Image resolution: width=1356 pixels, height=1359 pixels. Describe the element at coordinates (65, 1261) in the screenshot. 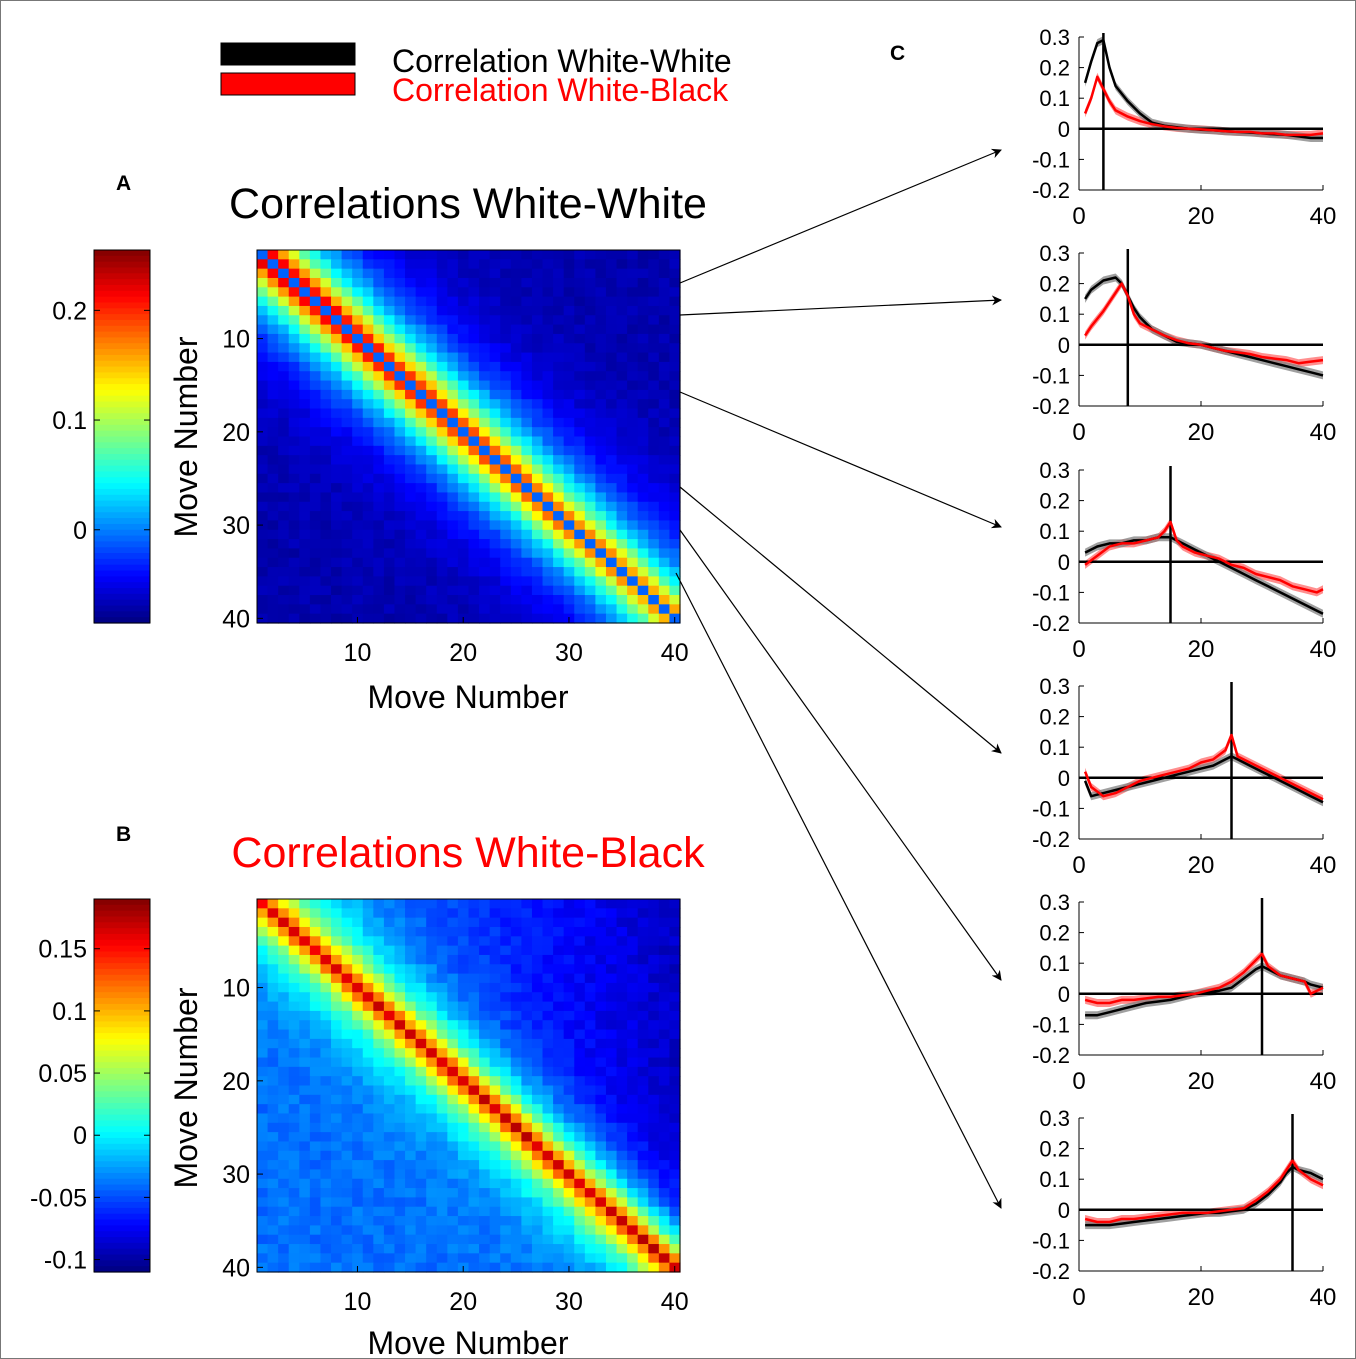

I see `colorbar-tick-label: -0.1` at that location.